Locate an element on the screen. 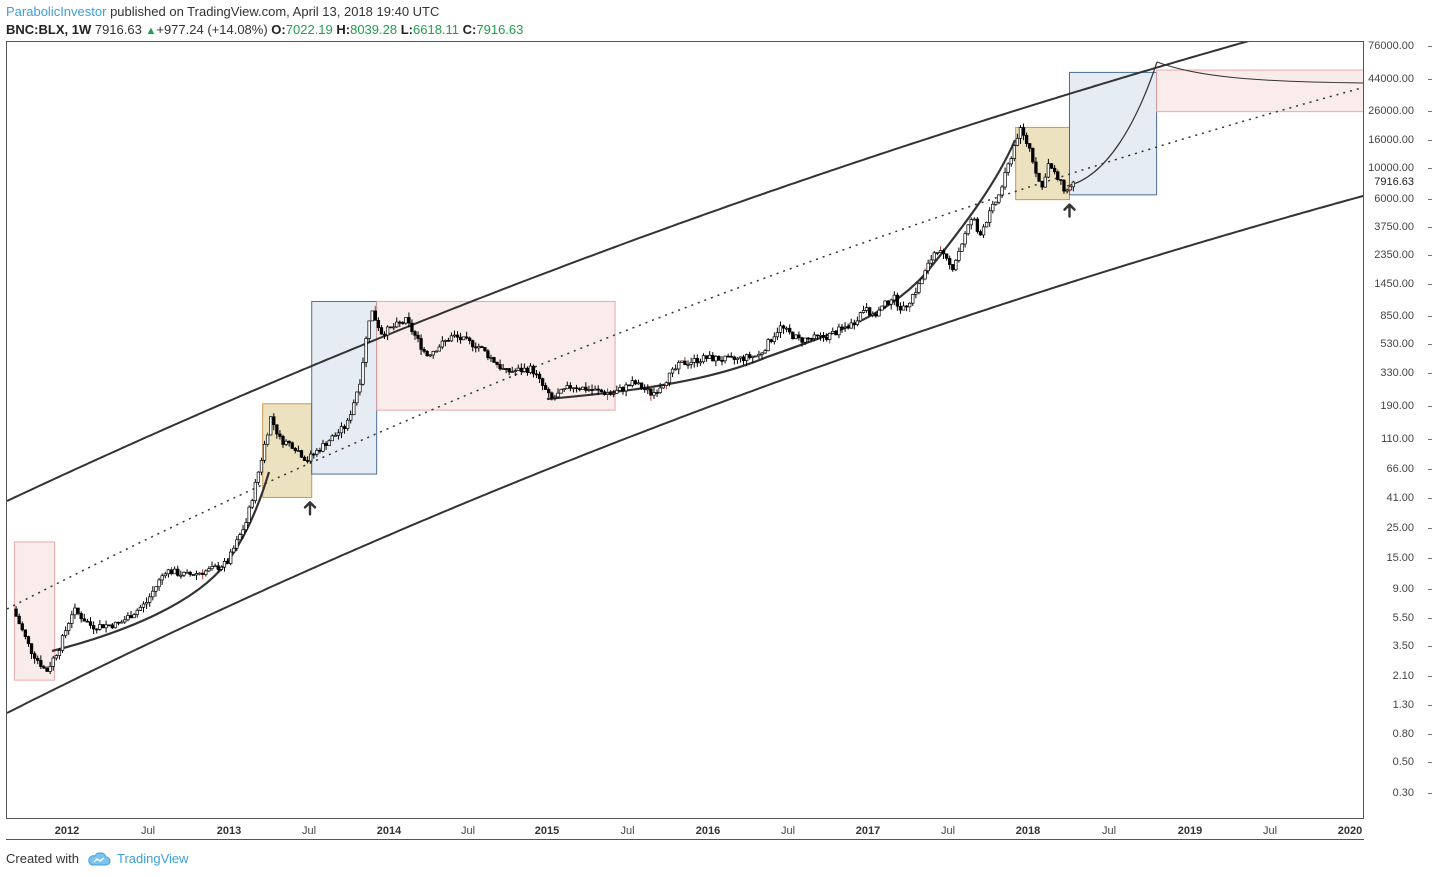 Image resolution: width=1436 pixels, height=877 pixels. y-tick-label: 0.30 is located at coordinates (1412, 793).